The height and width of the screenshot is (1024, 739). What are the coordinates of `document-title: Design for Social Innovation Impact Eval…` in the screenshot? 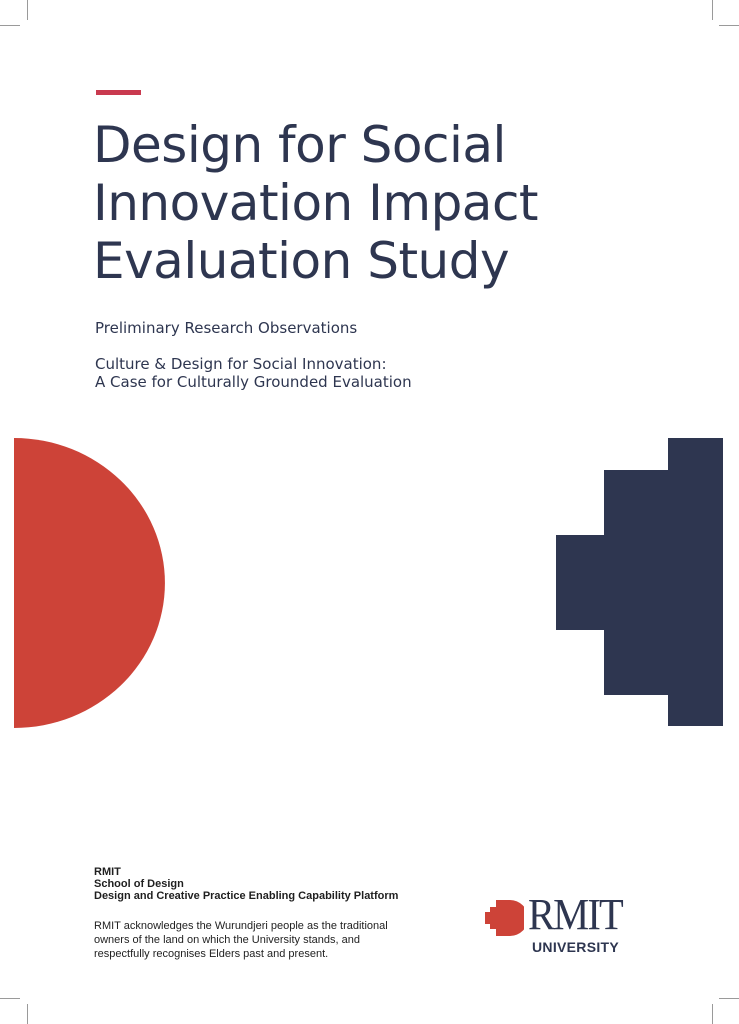 It's located at (403, 203).